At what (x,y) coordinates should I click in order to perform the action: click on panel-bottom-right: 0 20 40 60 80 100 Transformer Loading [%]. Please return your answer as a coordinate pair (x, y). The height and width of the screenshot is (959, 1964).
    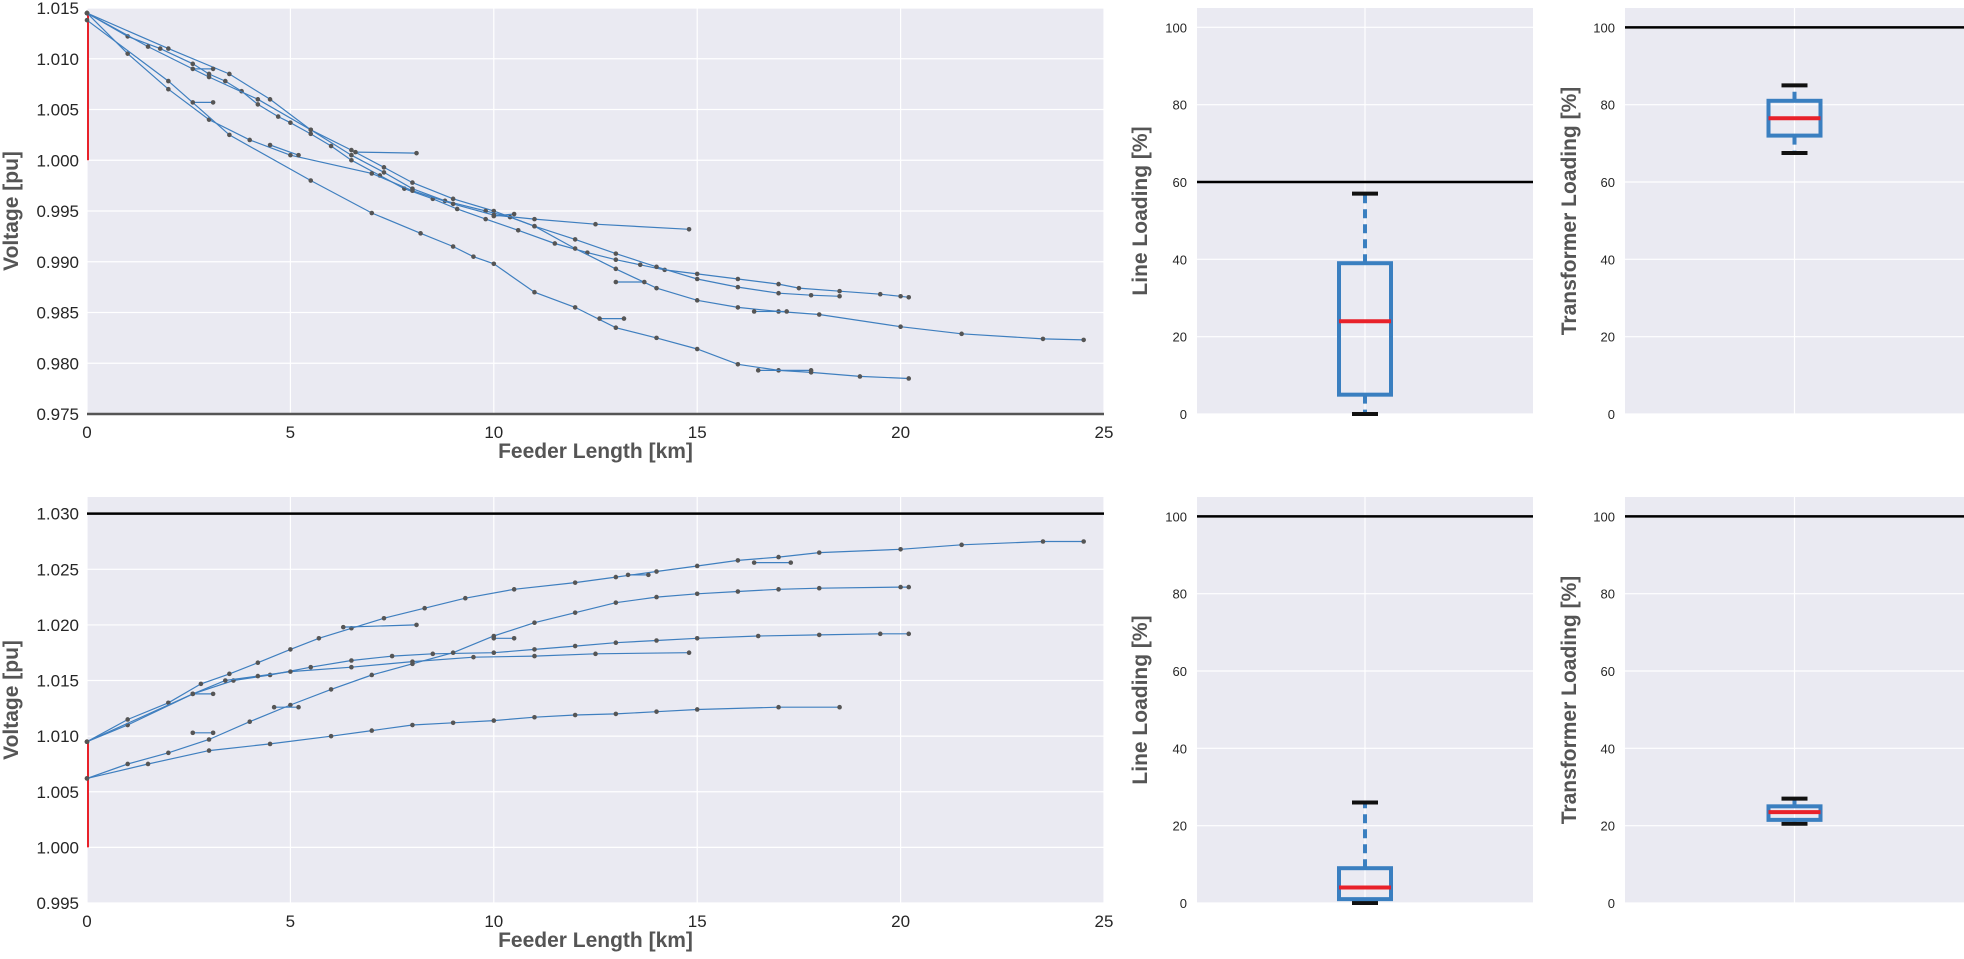
    Looking at the image, I should click on (1761, 704).